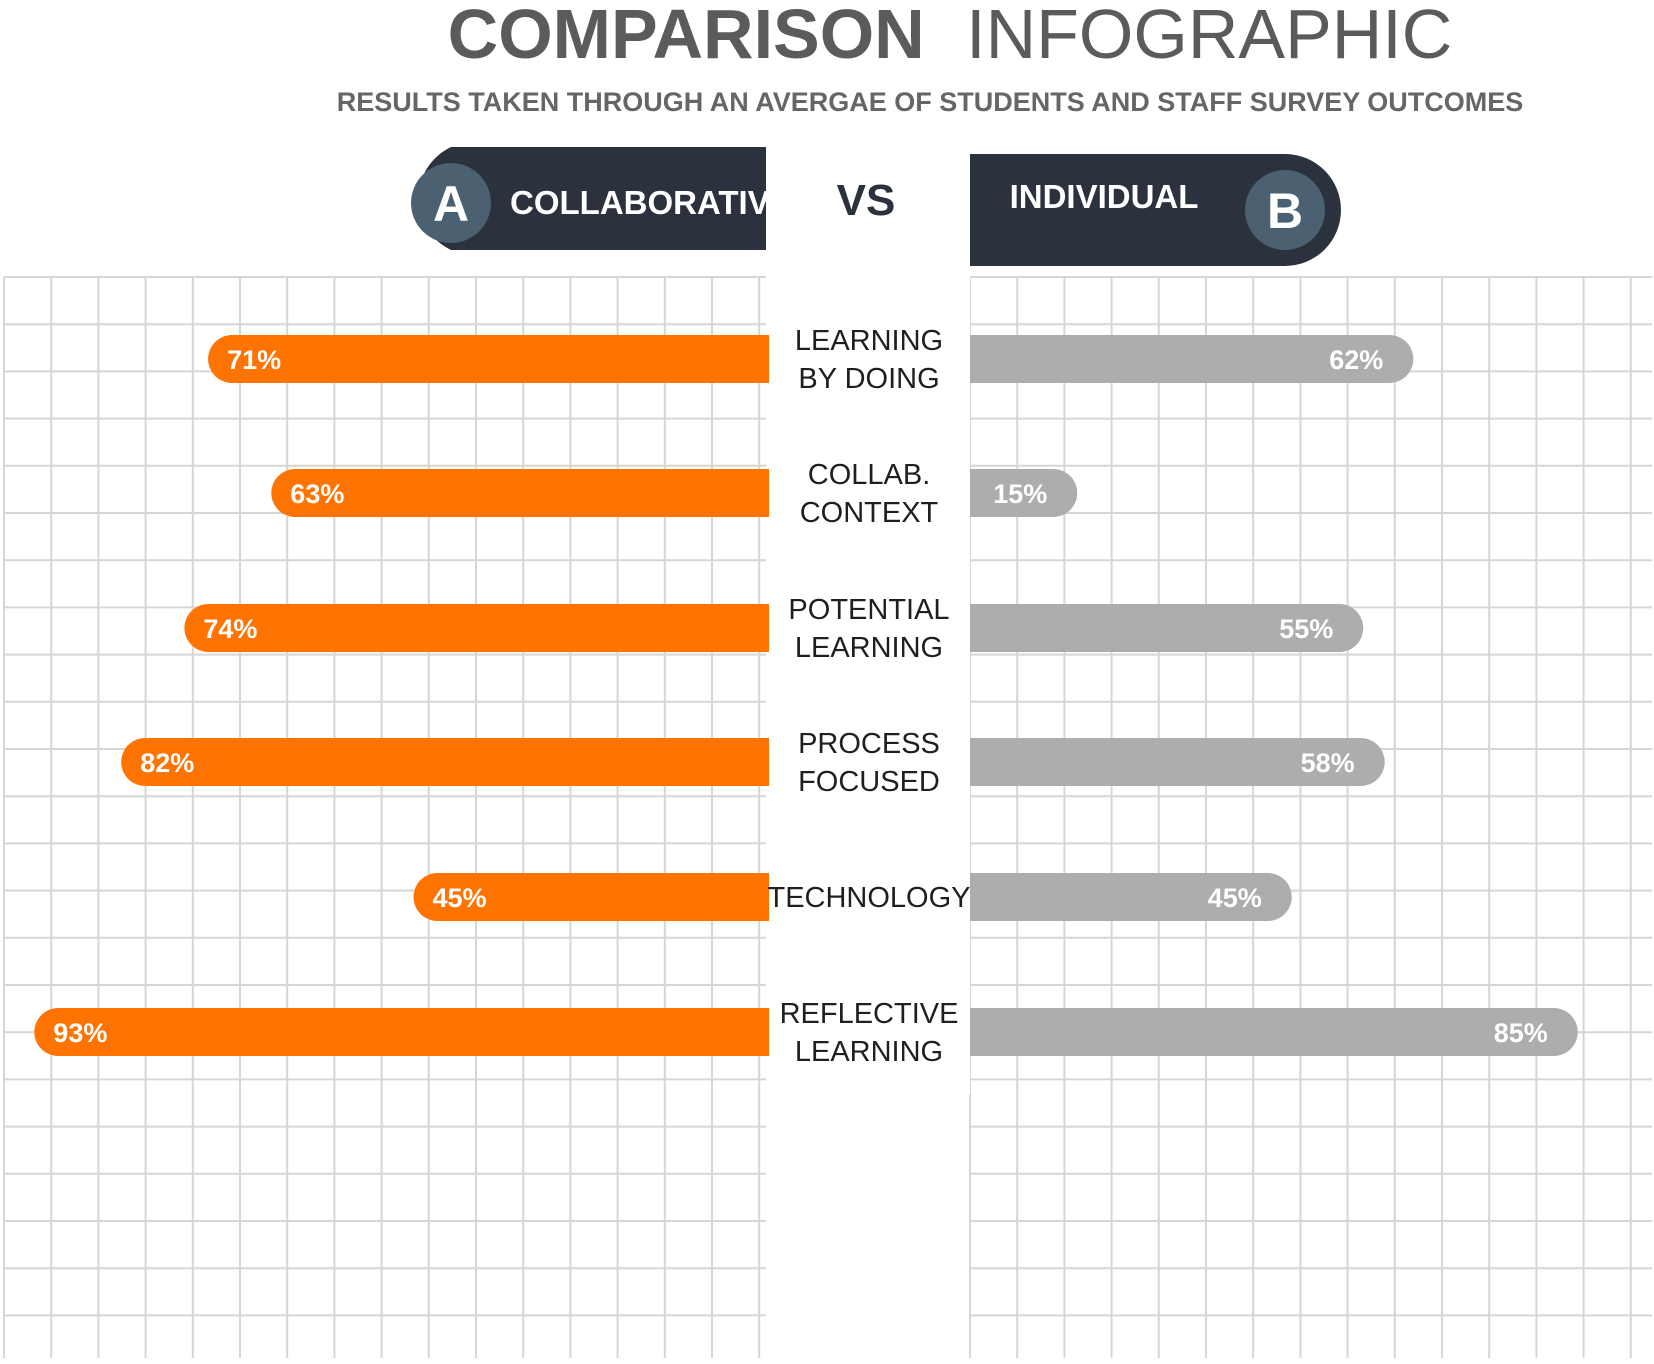 This screenshot has height=1364, width=1654. What do you see at coordinates (254, 360) in the screenshot?
I see `value-label-collaborative: 71%` at bounding box center [254, 360].